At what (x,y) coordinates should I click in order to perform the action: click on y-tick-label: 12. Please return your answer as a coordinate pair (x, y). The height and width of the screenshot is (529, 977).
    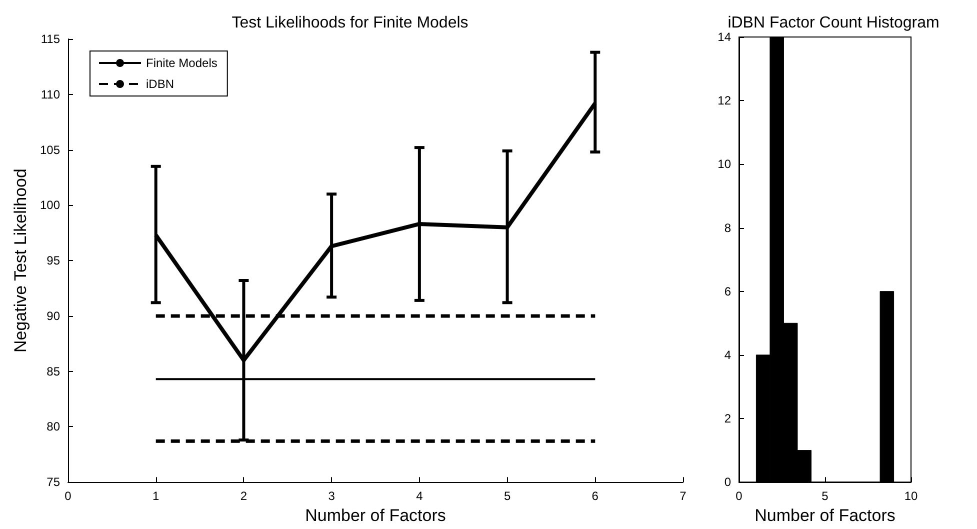
    Looking at the image, I should click on (725, 101).